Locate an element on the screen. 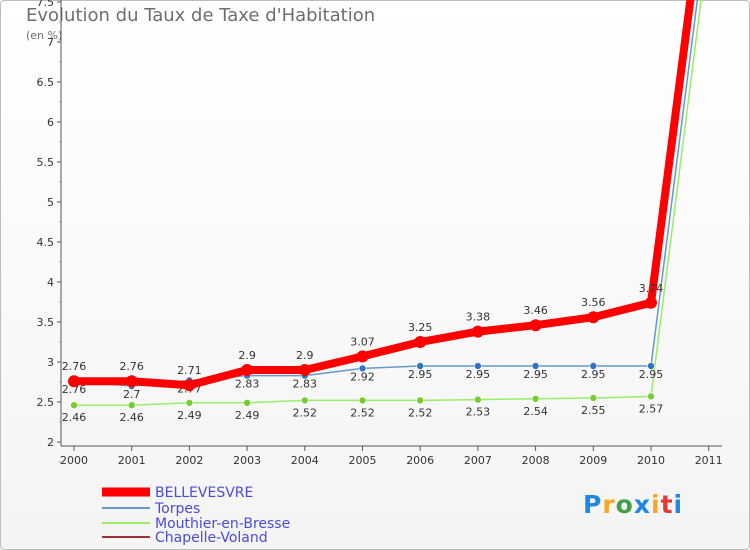 The width and height of the screenshot is (750, 550). logo-letter: P is located at coordinates (593, 504).